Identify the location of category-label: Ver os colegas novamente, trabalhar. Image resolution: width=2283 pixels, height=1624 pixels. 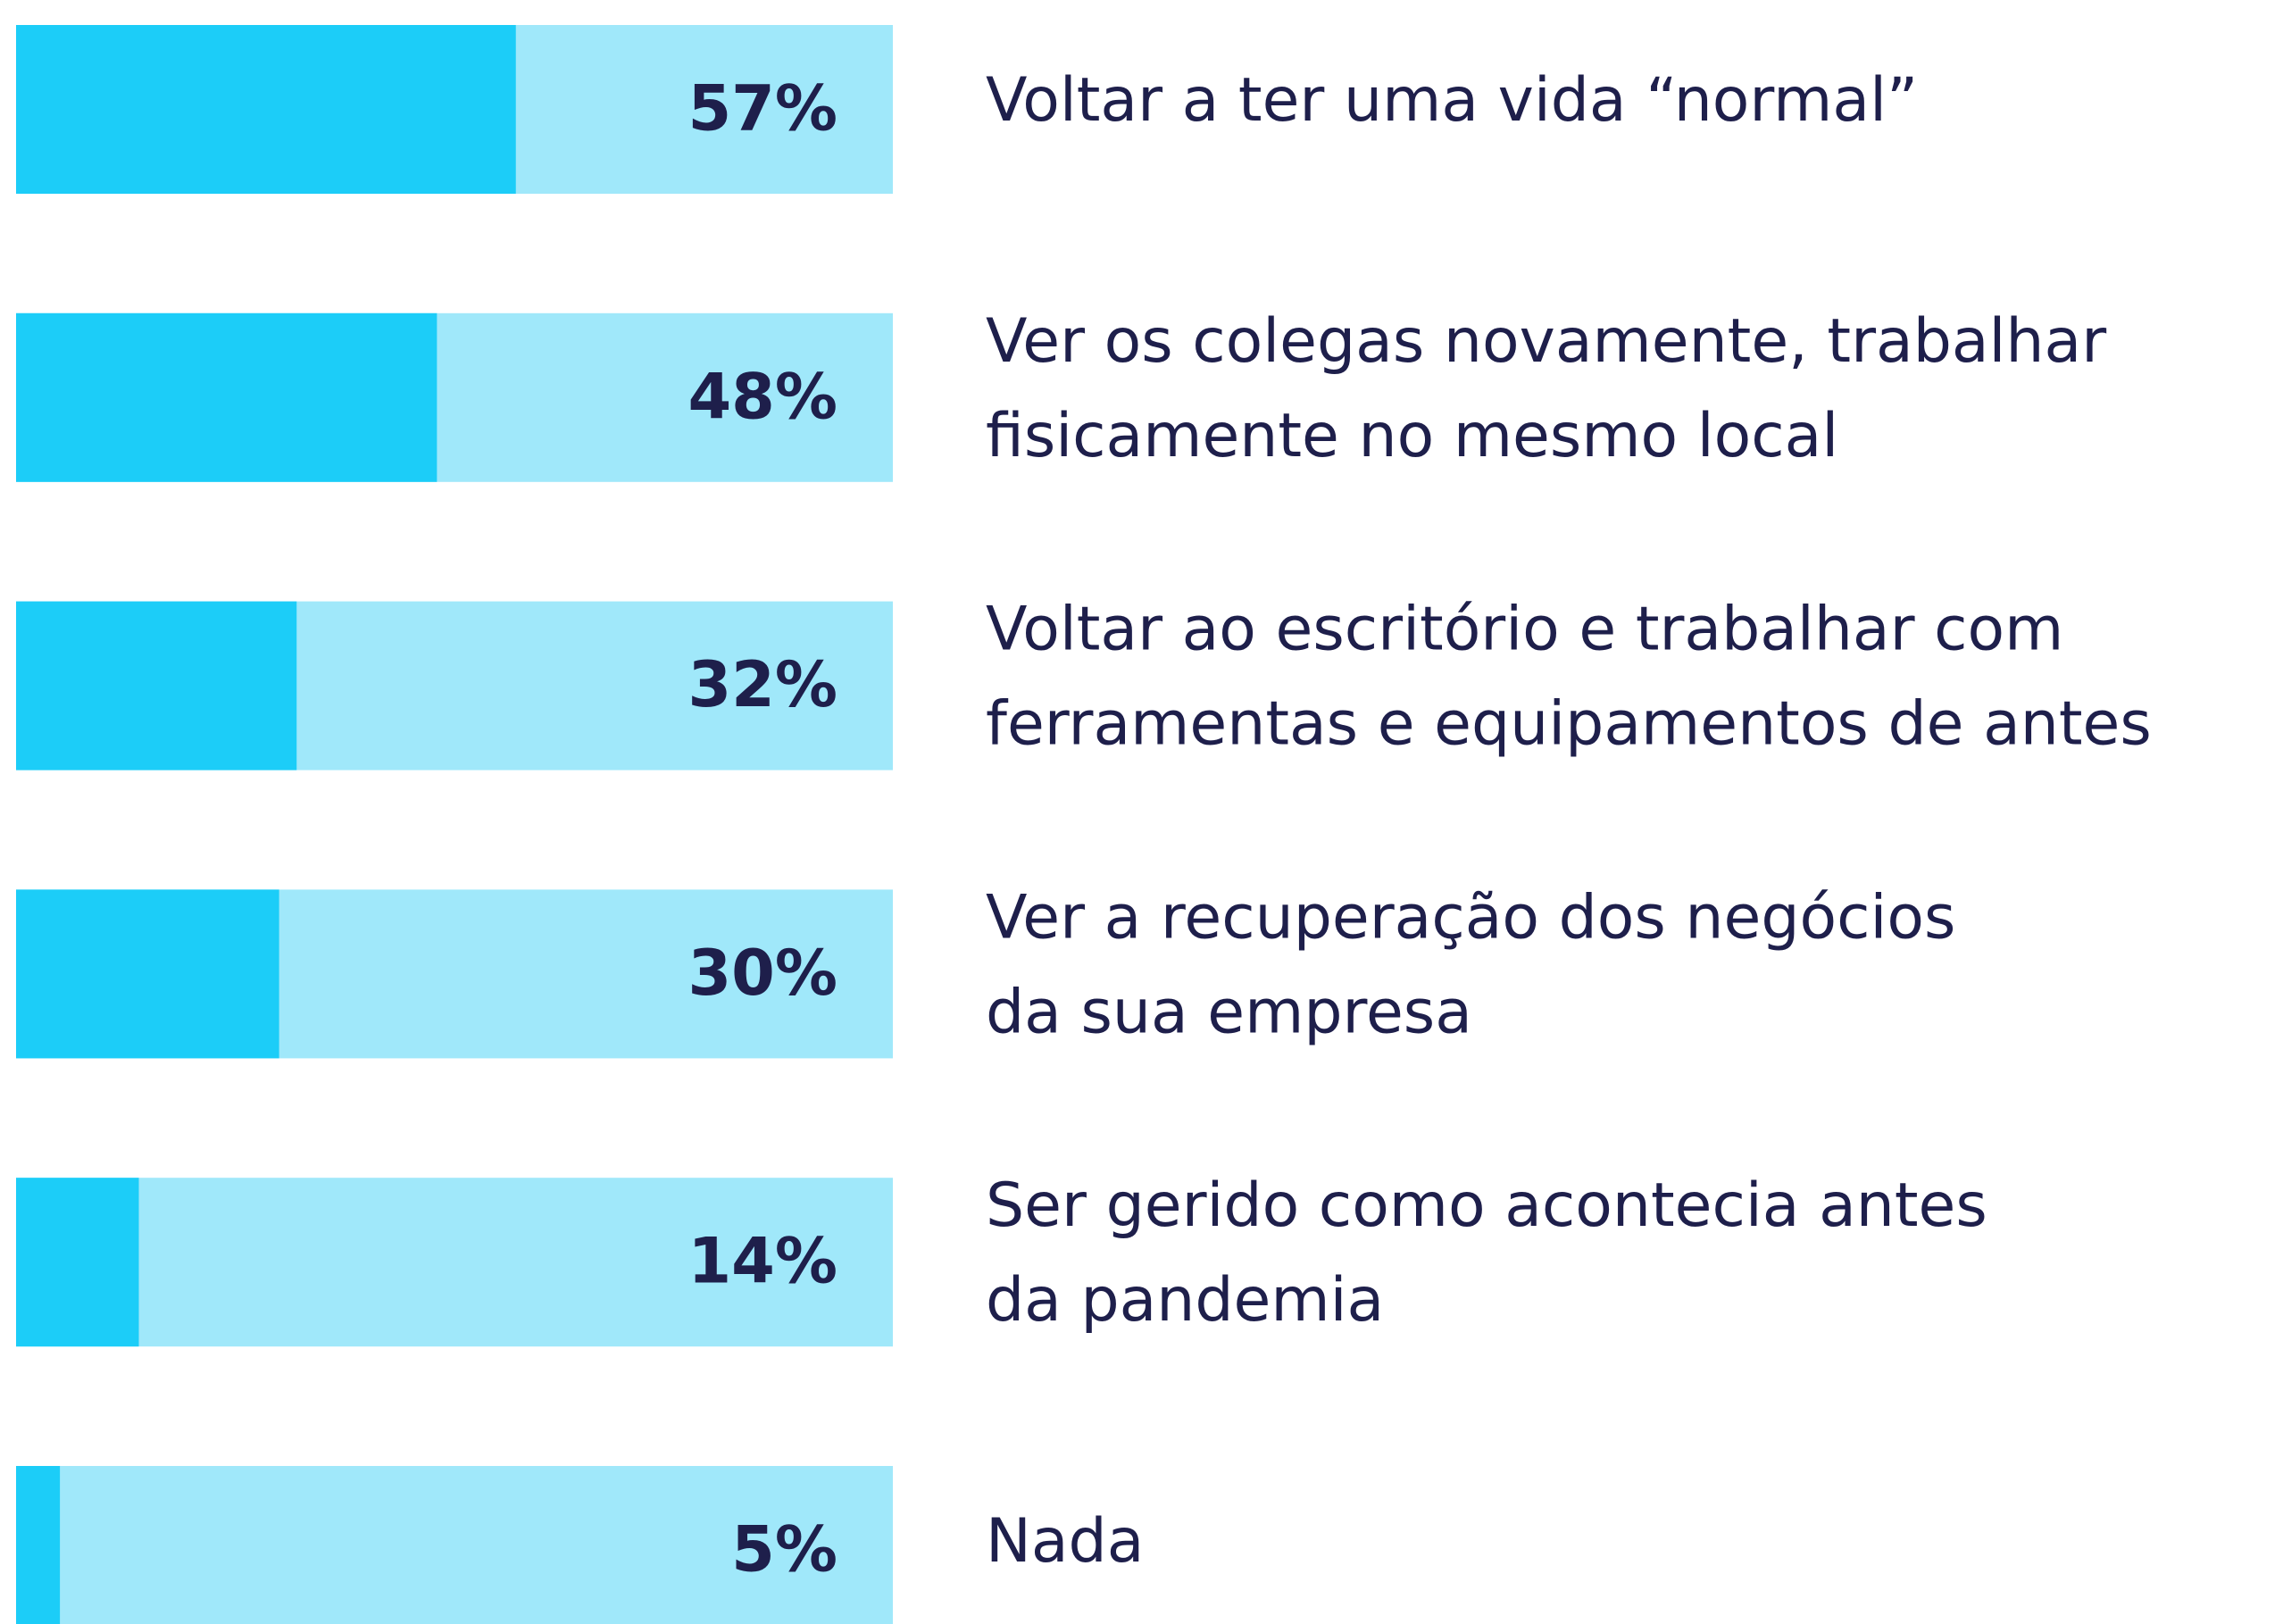
(1546, 341).